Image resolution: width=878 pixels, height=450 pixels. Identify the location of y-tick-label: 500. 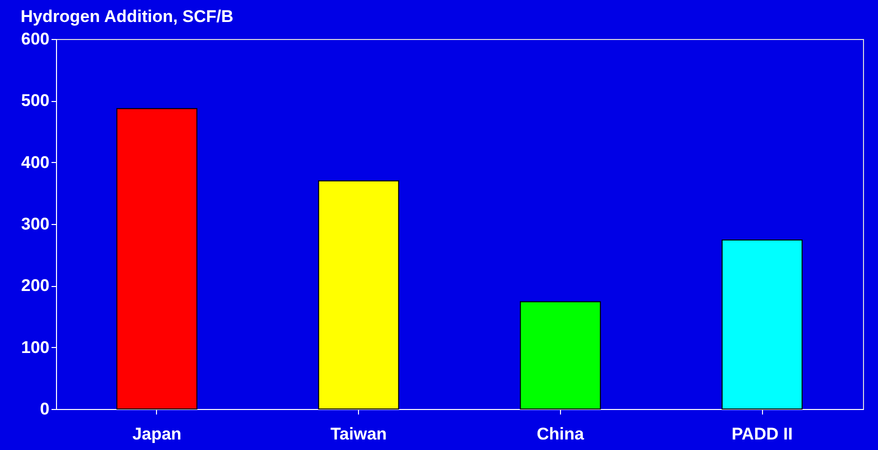
(35, 100).